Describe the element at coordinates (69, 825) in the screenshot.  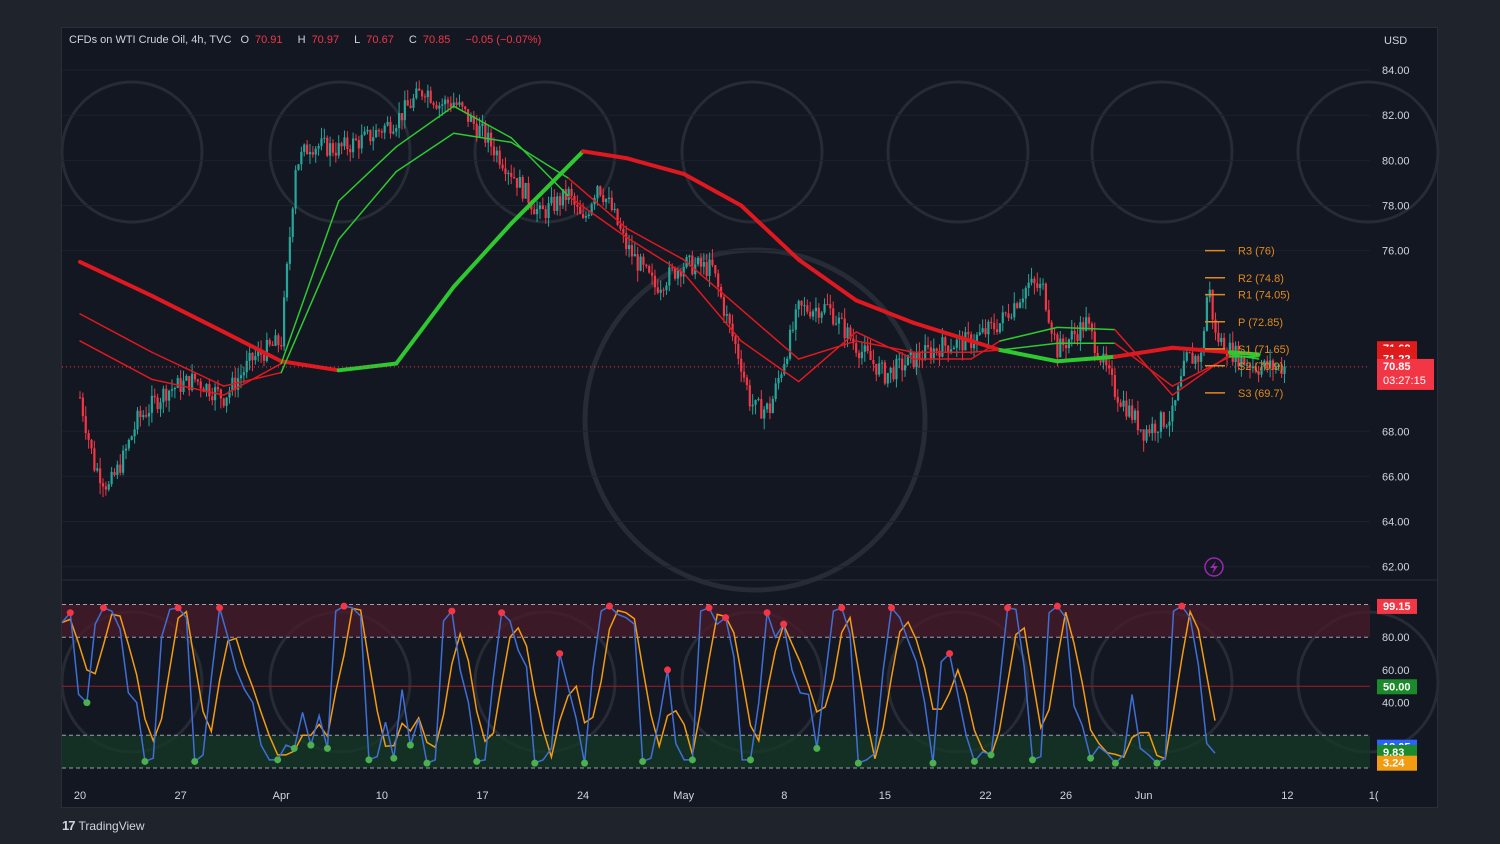
I see `tradingview-logo-icon: 17` at that location.